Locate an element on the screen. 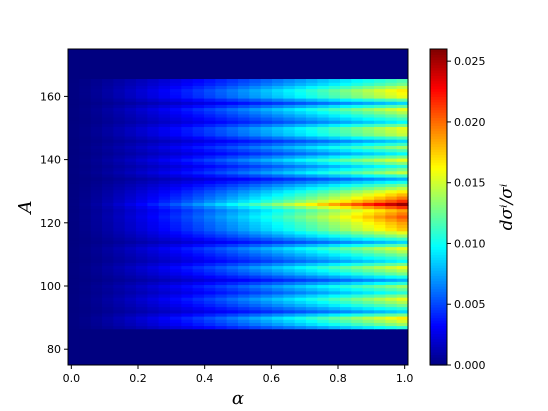  colorbar-frame is located at coordinates (438, 207).